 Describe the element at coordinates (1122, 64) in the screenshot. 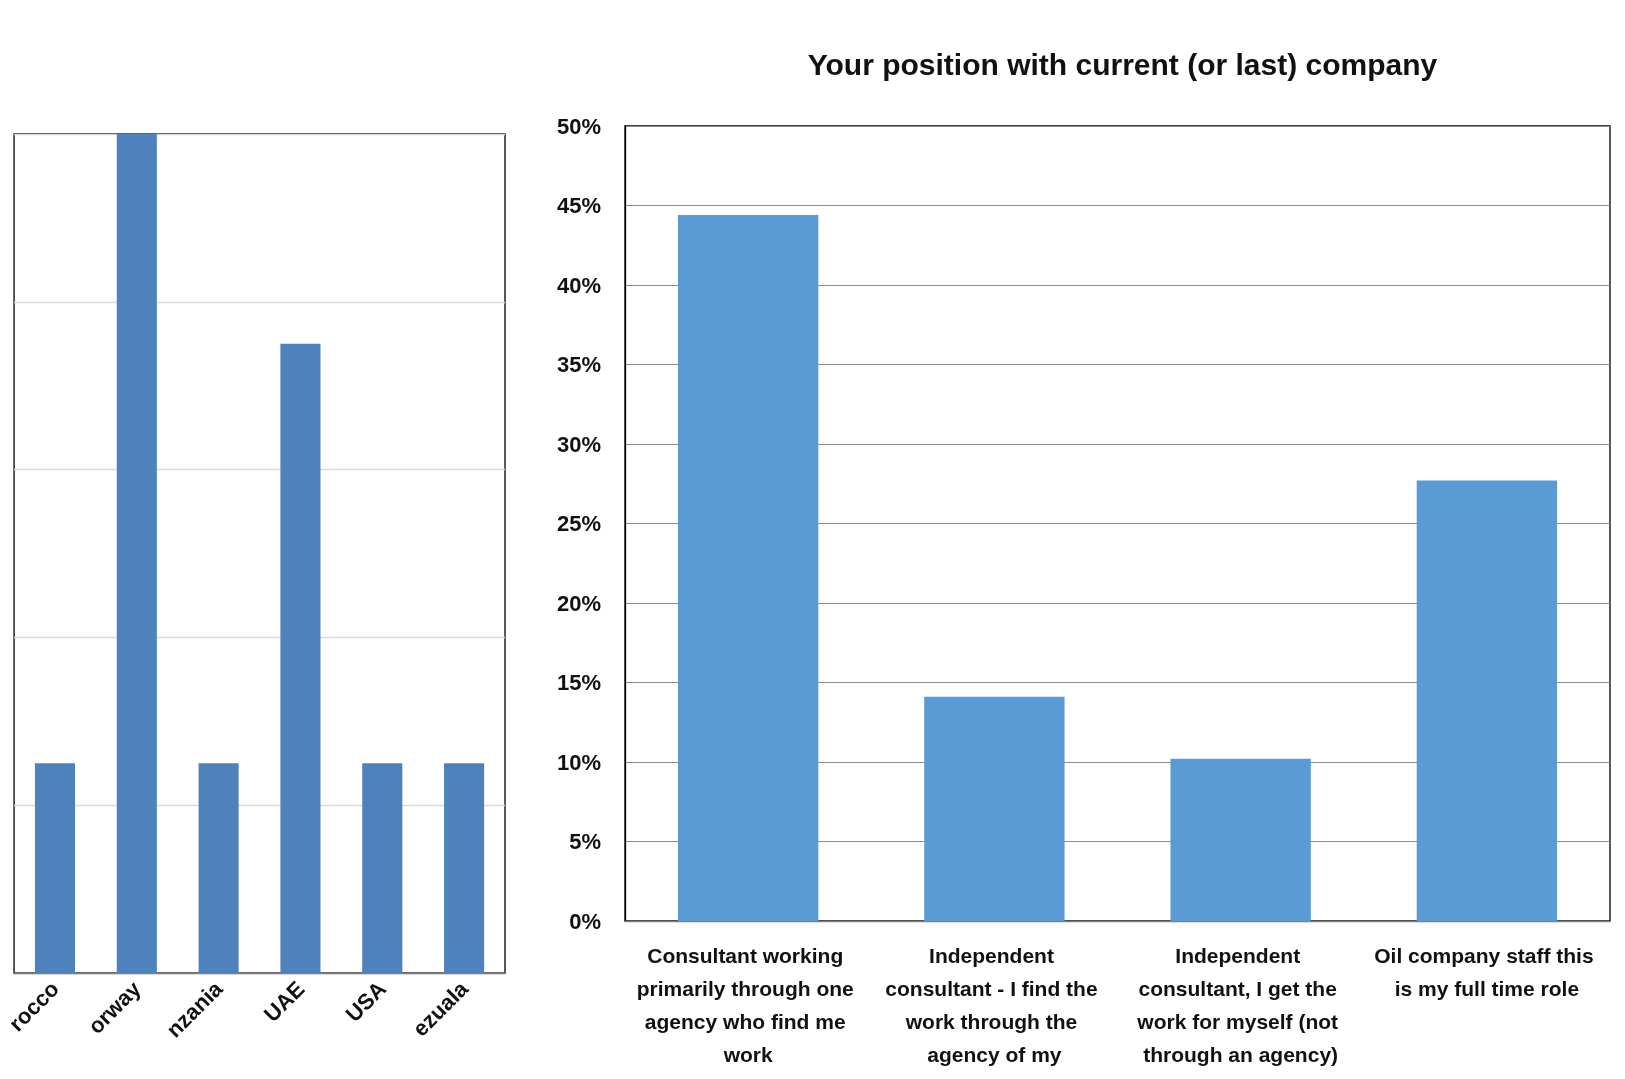

I see `chart-title: Your position with current (or last) company` at that location.